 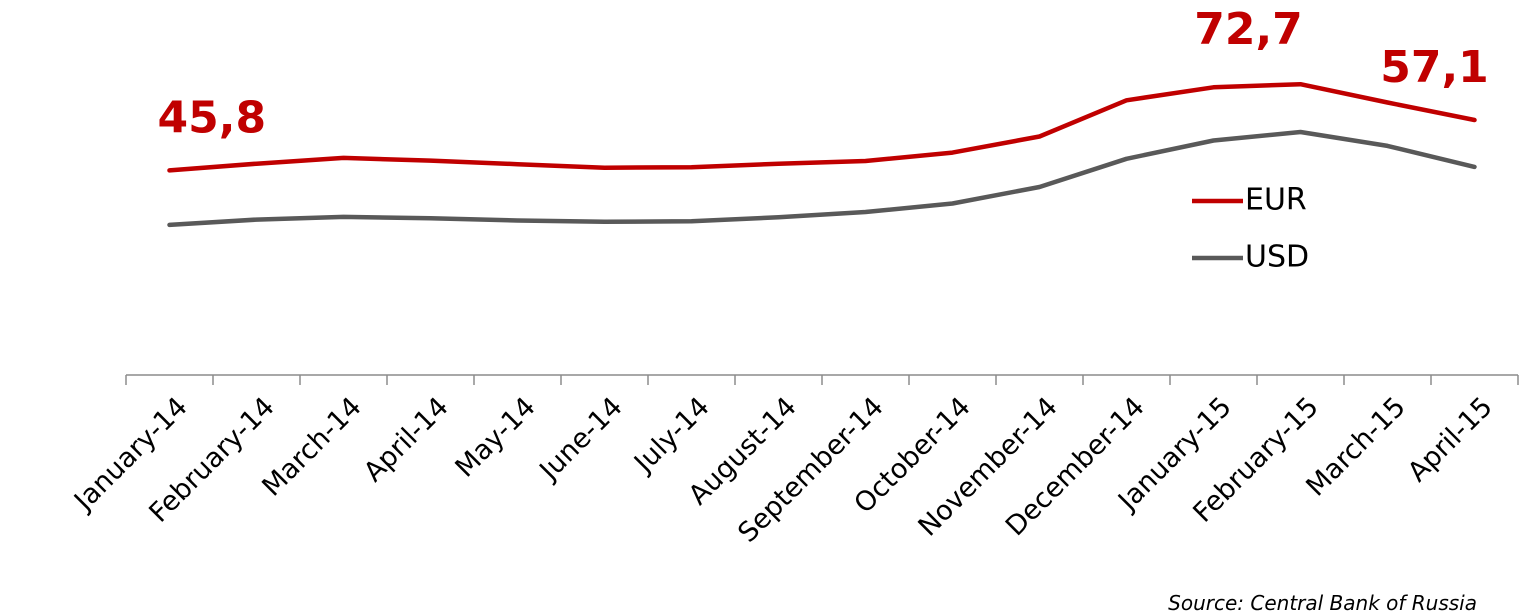 What do you see at coordinates (1450, 439) in the screenshot?
I see `x-tick-label: April-15` at bounding box center [1450, 439].